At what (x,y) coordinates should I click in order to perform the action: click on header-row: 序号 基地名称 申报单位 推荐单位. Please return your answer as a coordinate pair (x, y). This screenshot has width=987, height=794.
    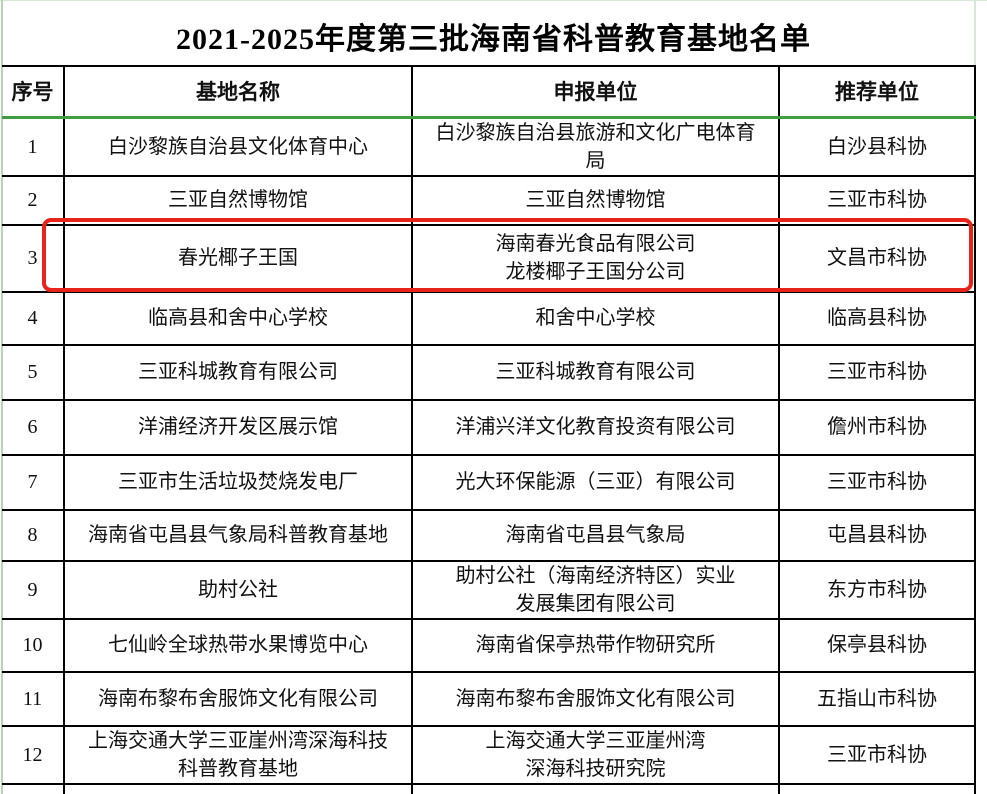
    Looking at the image, I should click on (489, 92).